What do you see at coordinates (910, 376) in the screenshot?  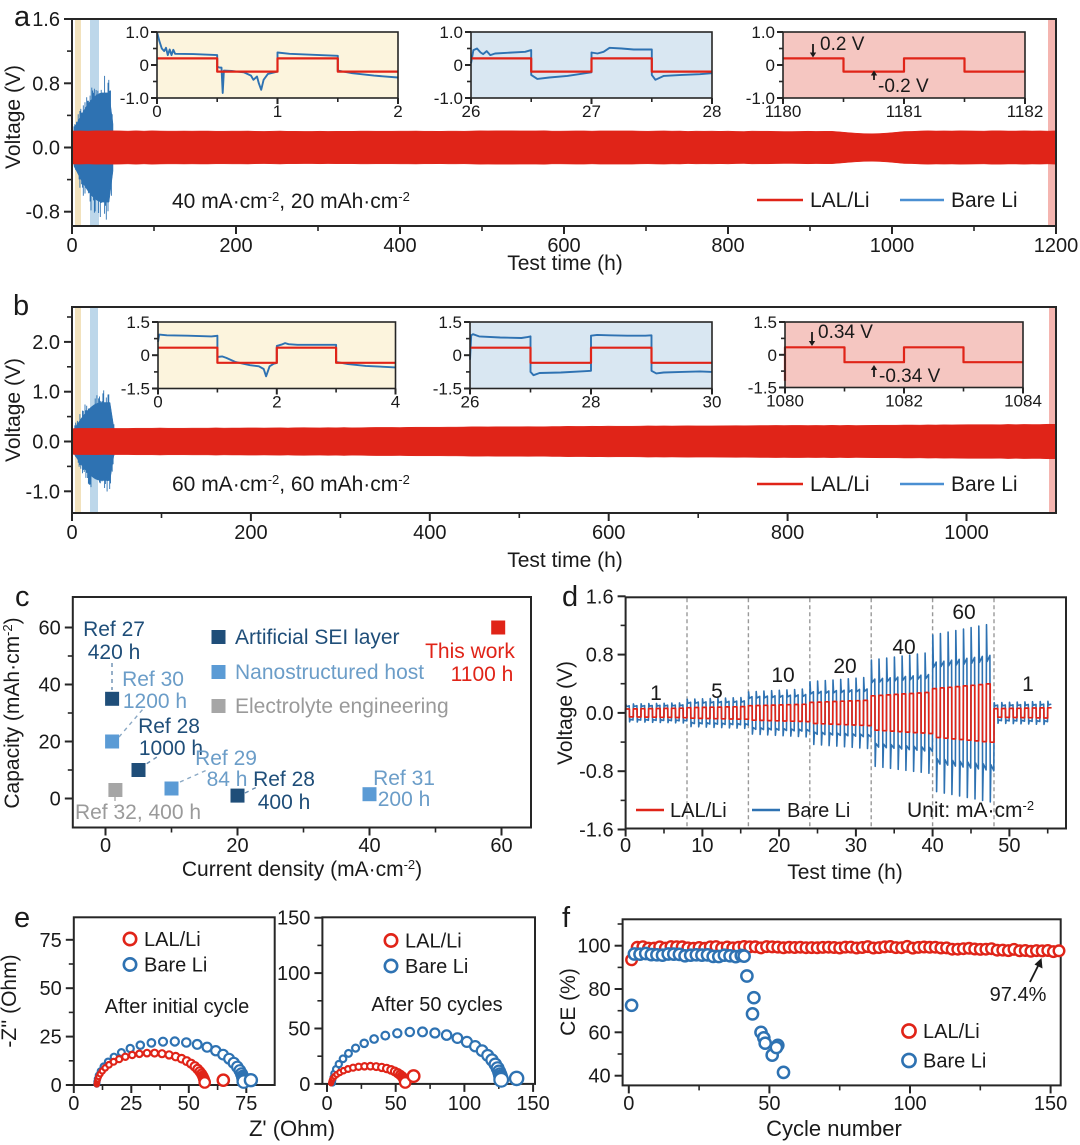 I see `svg-text: -0.34 V` at bounding box center [910, 376].